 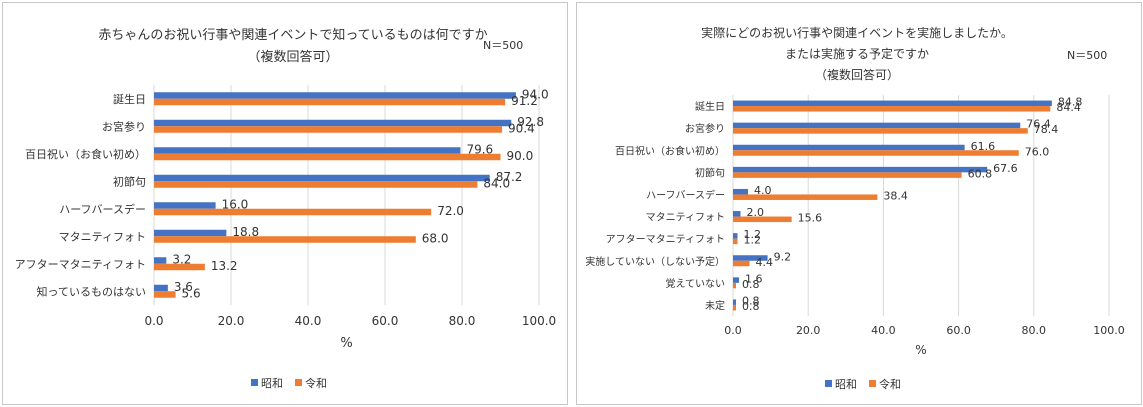 I want to click on sample-size-note: N＝500, so click(x=503, y=45).